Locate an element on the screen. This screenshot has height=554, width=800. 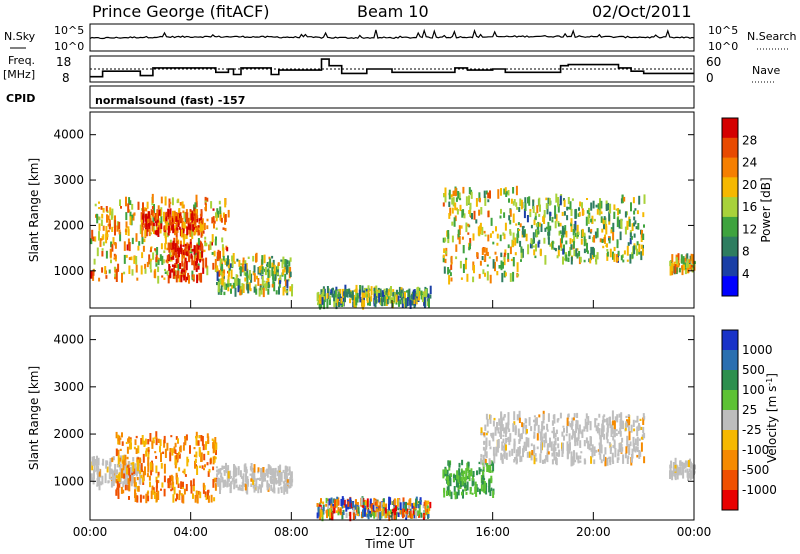
velocity-colorbar-swatch is located at coordinates (730, 480).